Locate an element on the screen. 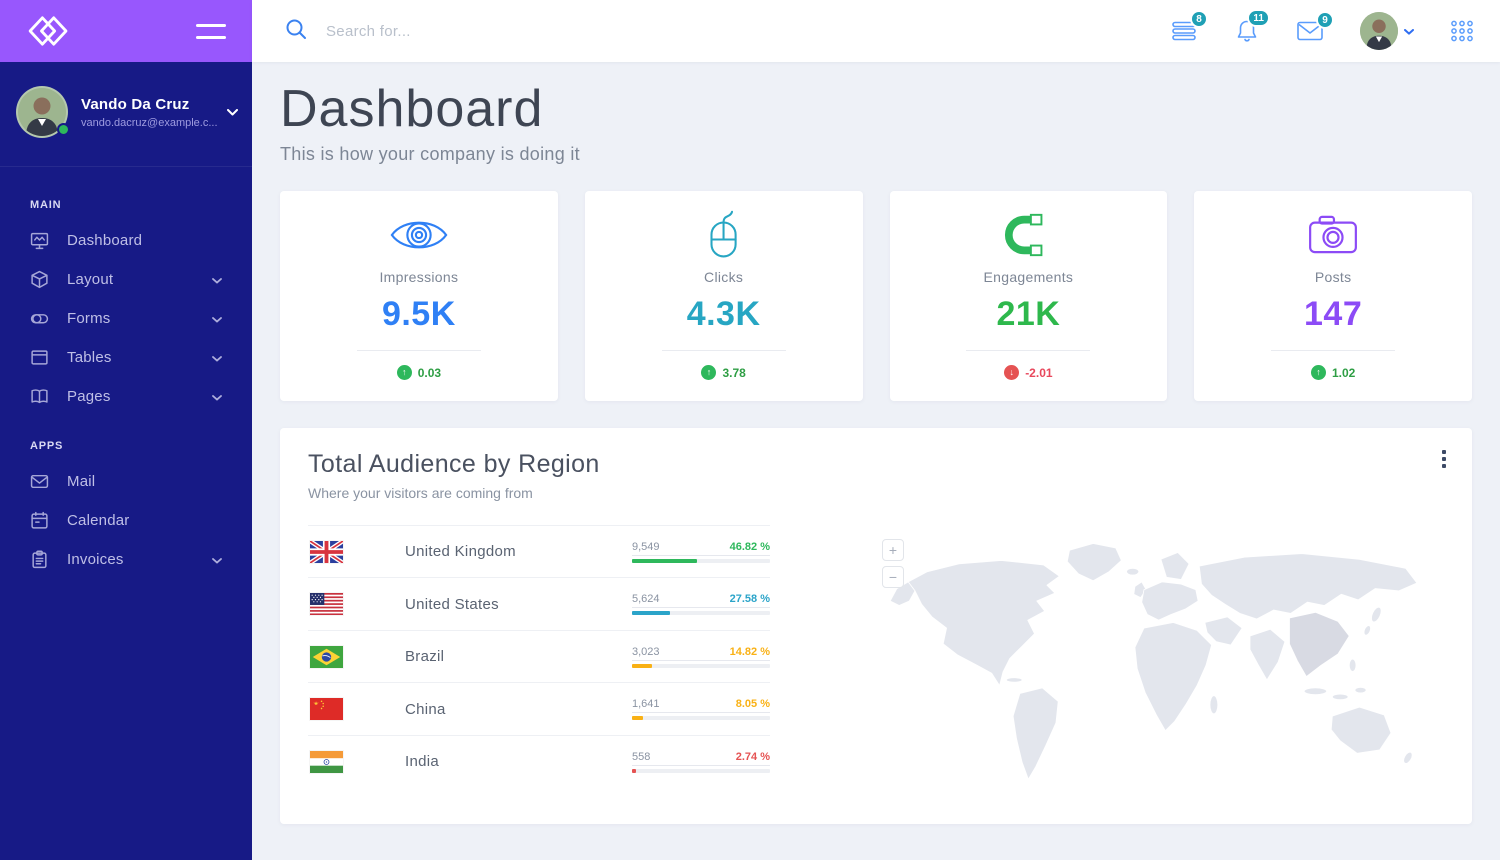 The image size is (1500, 860). card-title: Total Audience by Region is located at coordinates (454, 463).